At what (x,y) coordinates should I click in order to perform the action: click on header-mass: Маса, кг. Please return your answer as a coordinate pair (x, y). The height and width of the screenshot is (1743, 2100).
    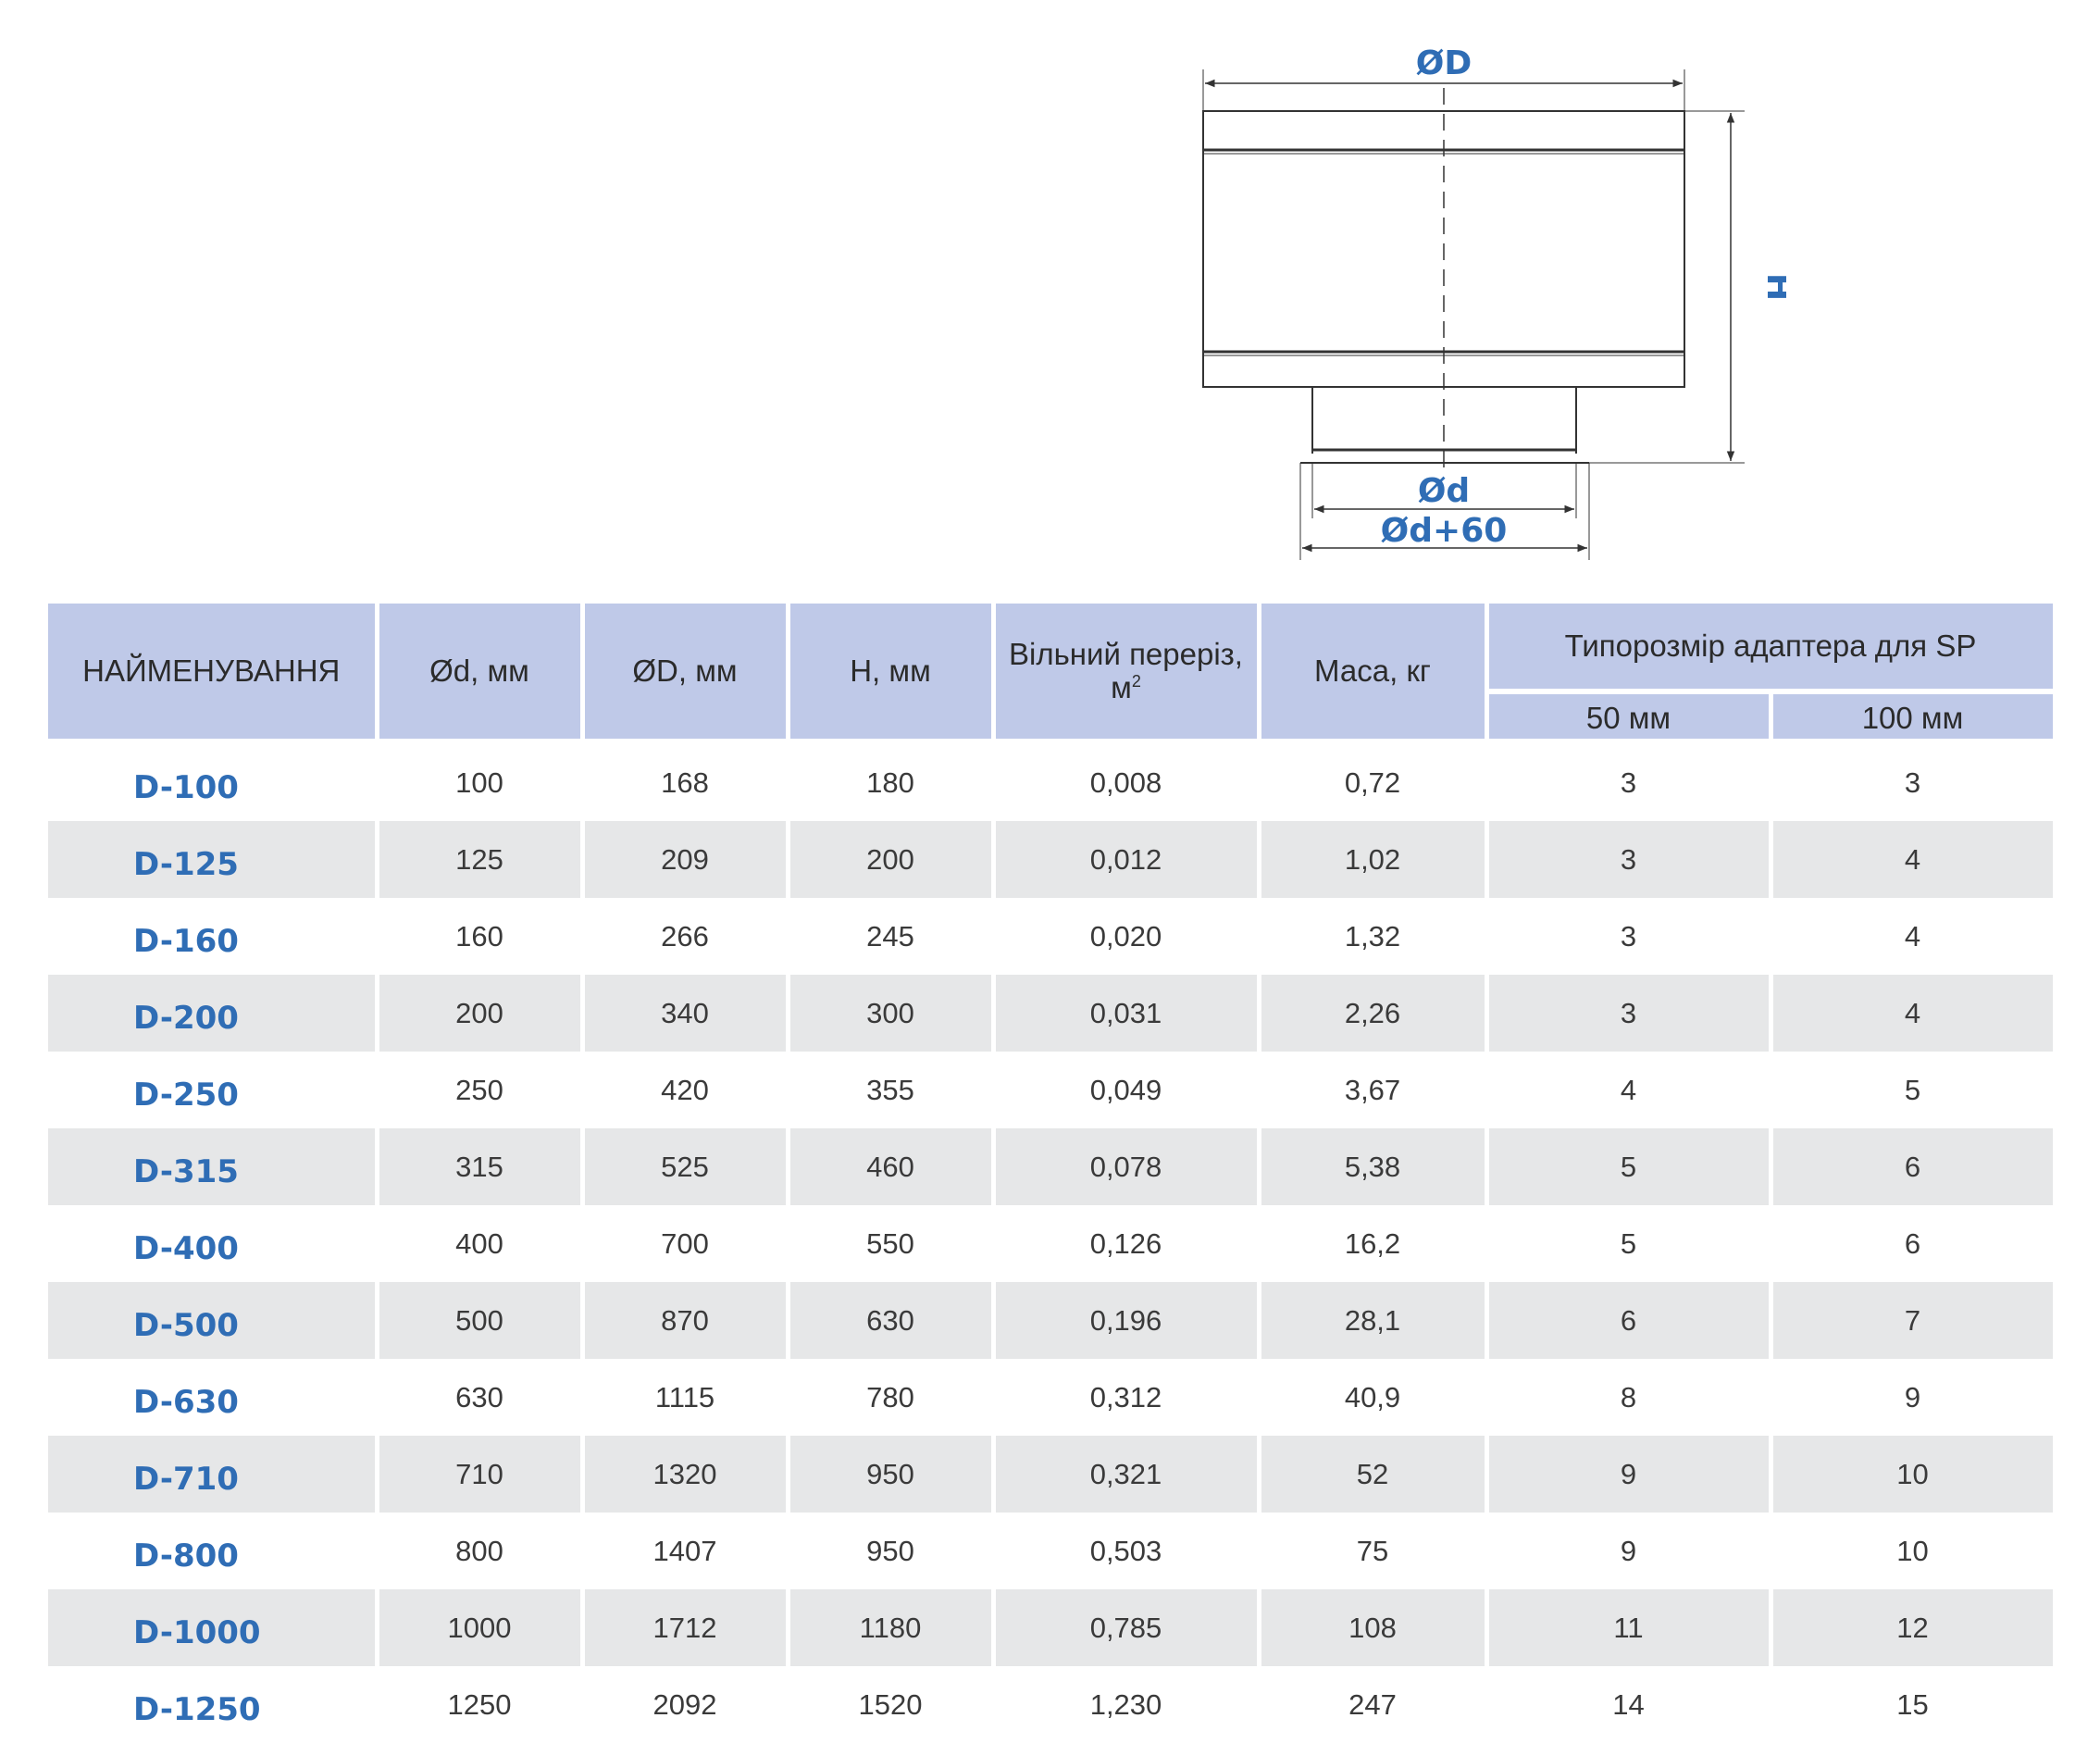
    Looking at the image, I should click on (1372, 674).